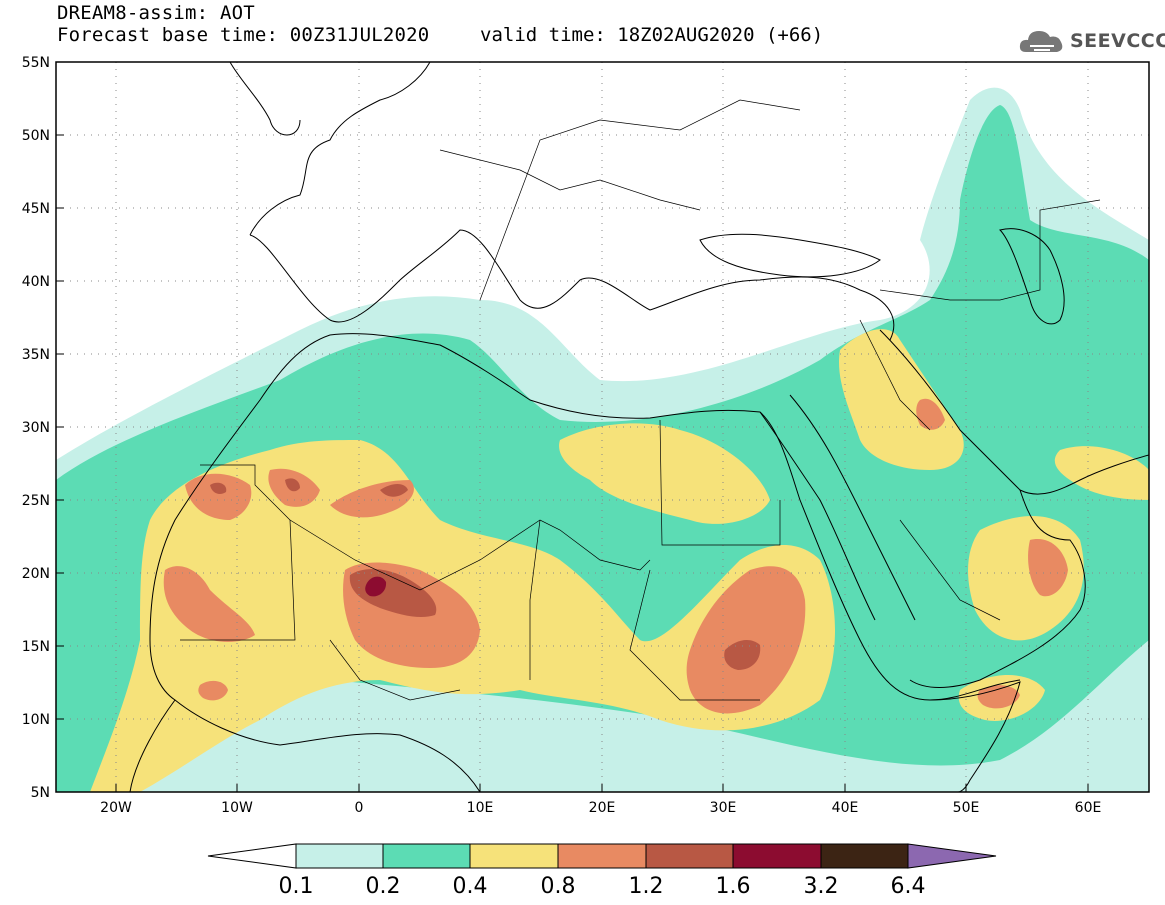  Describe the element at coordinates (116, 808) in the screenshot. I see `lon-label: 20W` at that location.